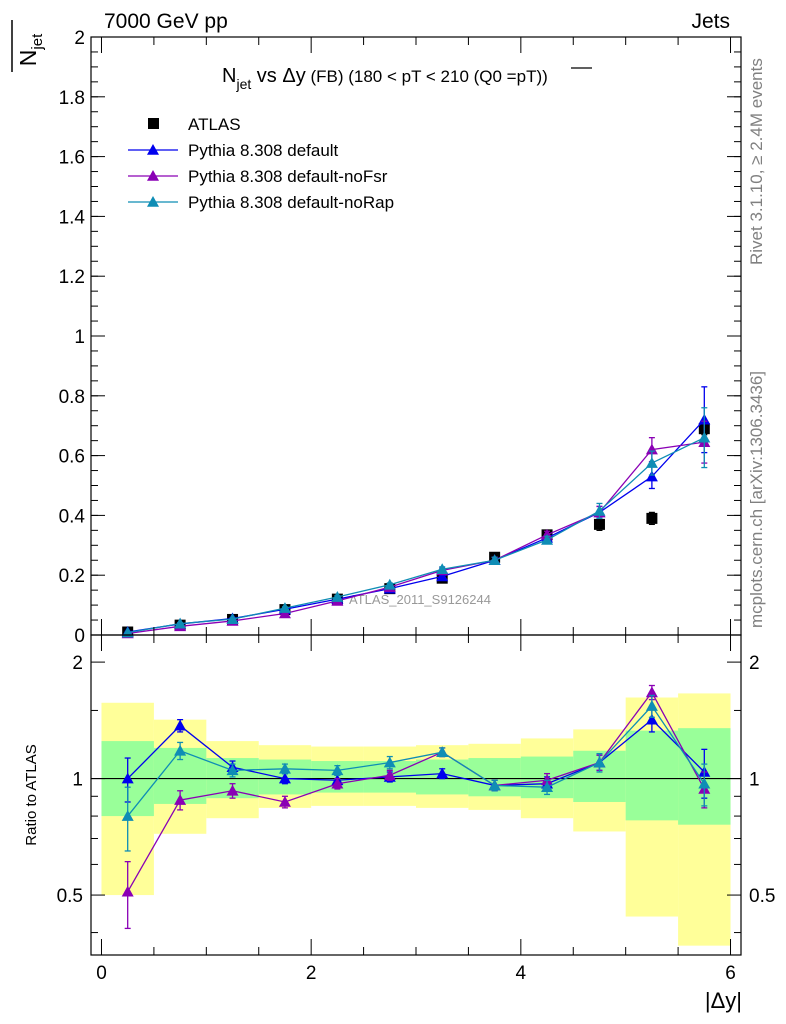 Image resolution: width=786 pixels, height=1024 pixels. Describe the element at coordinates (79, 38) in the screenshot. I see `y-tick-label: 2` at that location.